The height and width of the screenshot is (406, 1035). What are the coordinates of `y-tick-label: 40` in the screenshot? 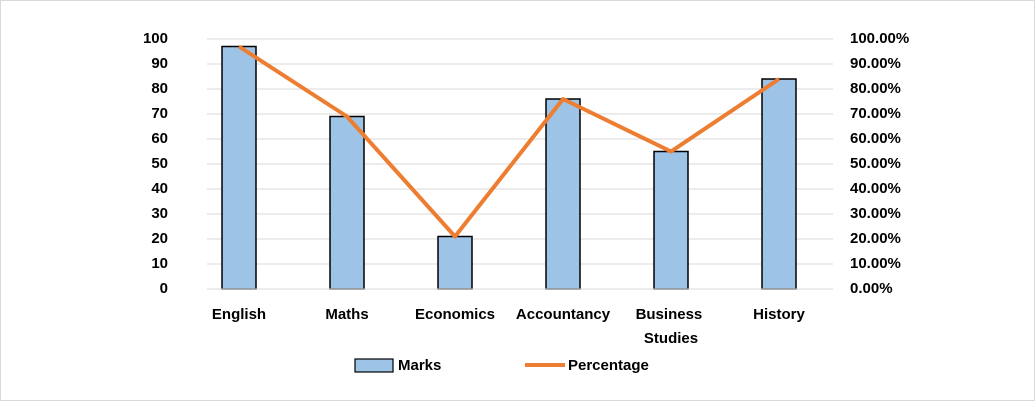 It's located at (159, 188).